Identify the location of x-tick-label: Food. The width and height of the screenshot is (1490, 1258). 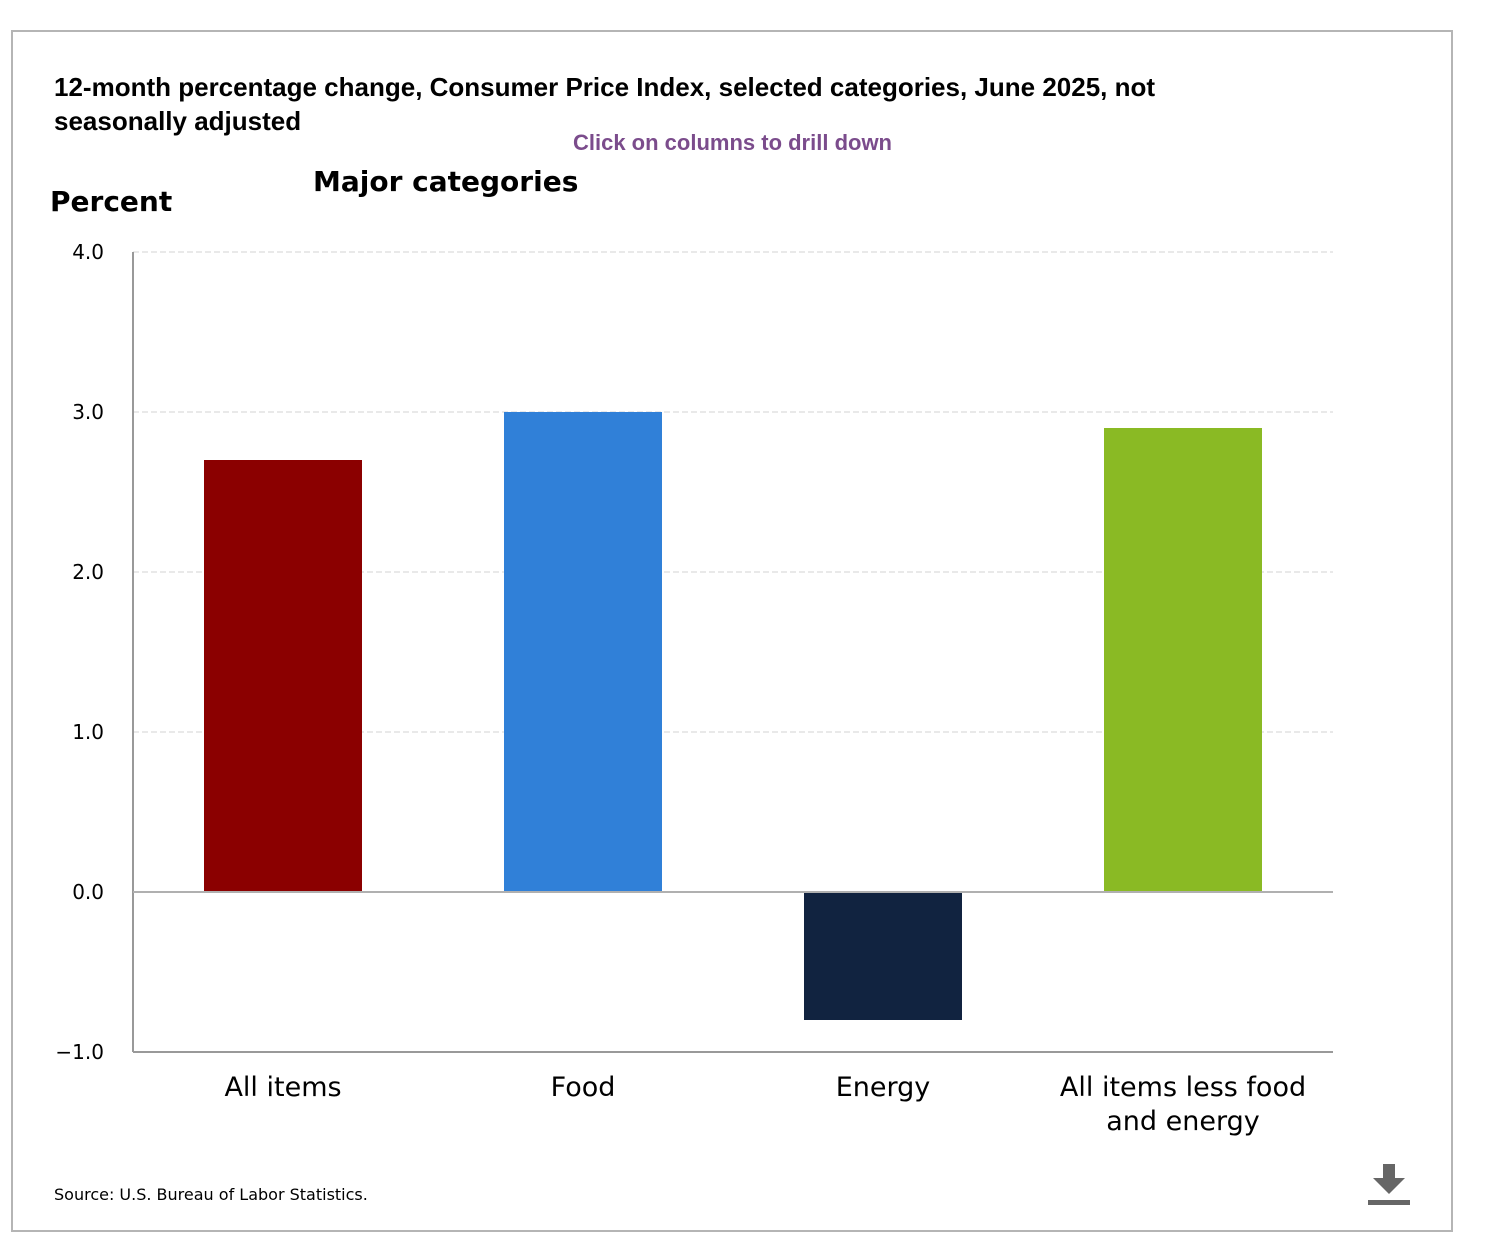
(583, 1087).